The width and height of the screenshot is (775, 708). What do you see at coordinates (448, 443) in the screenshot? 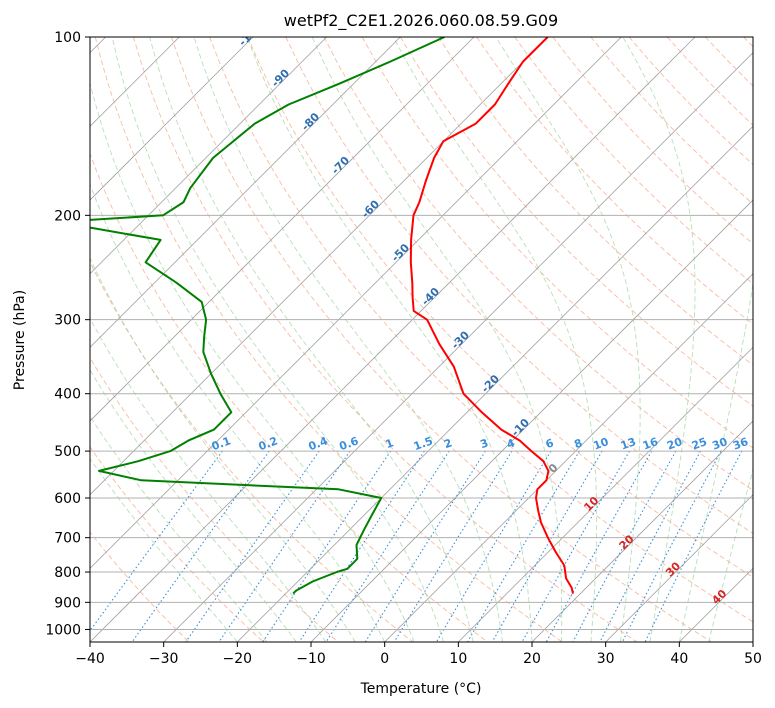
I see `mixing-ratio-label: 2` at bounding box center [448, 443].